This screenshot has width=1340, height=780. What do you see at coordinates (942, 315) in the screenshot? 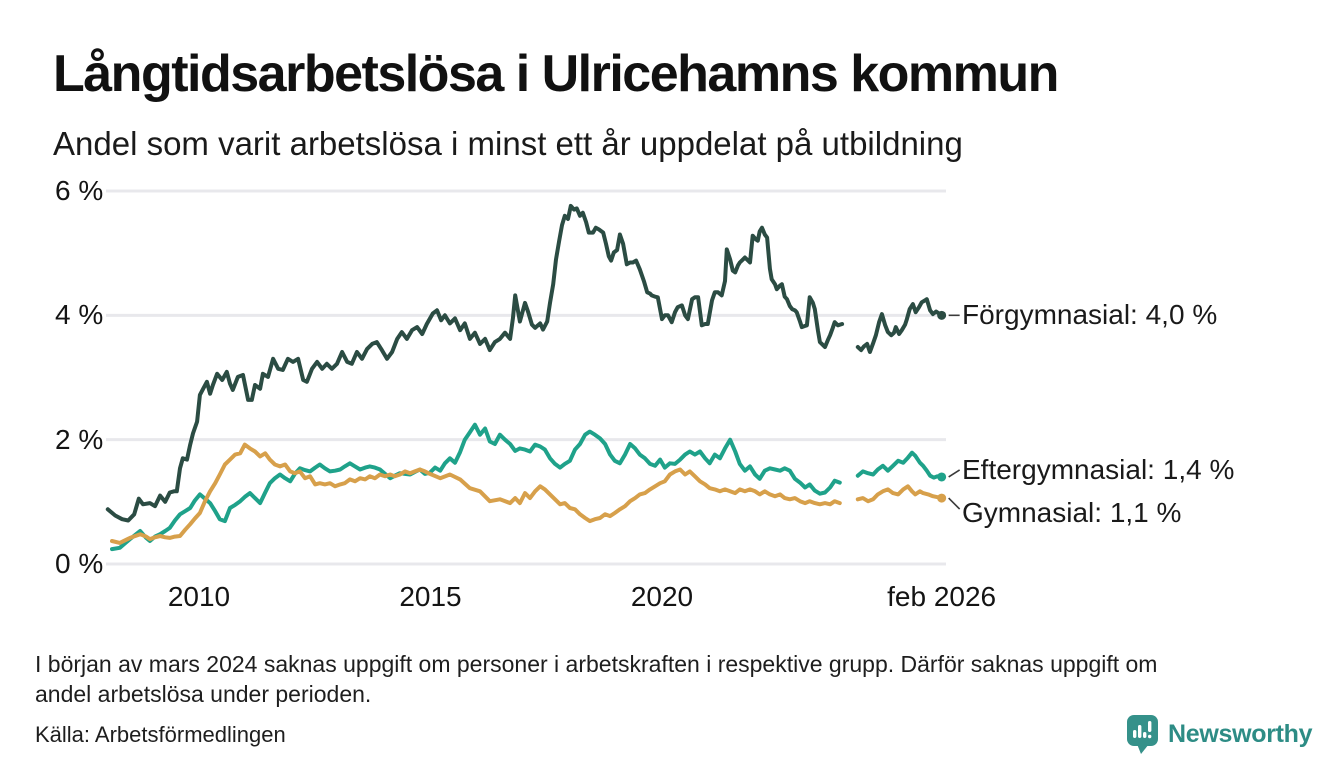
I see `series-end-dot-förgymnasial` at bounding box center [942, 315].